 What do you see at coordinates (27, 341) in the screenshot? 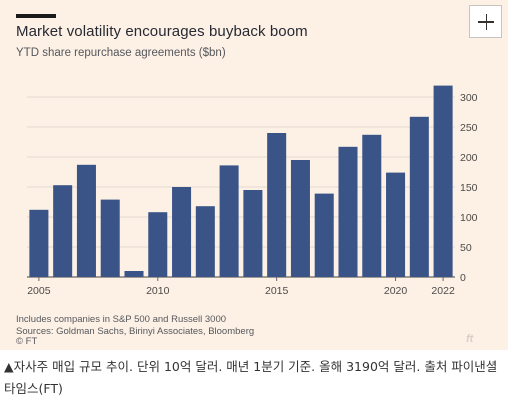
I see `ft-credit: © FT` at bounding box center [27, 341].